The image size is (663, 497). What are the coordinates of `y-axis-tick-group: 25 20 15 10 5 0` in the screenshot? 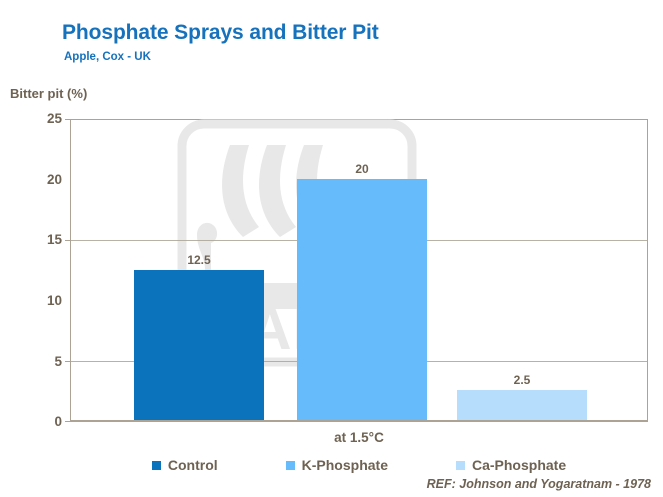 It's located at (31, 270).